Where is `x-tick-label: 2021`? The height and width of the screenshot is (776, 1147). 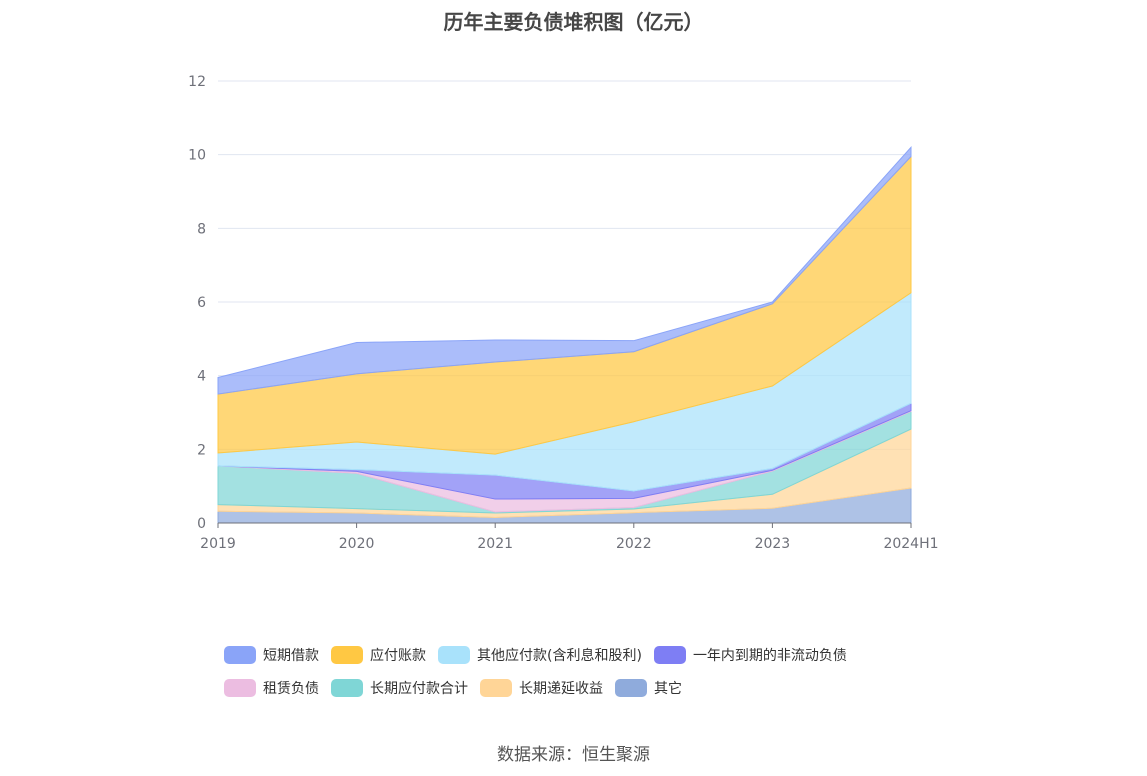
x-tick-label: 2021 is located at coordinates (495, 544).